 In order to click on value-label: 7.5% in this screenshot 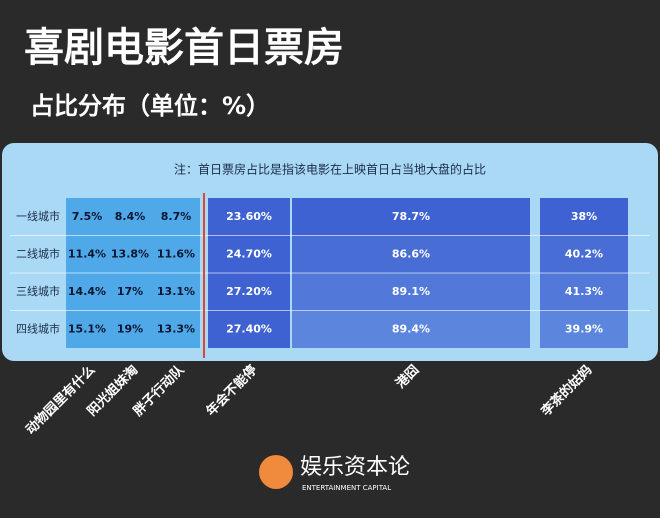, I will do `click(87, 216)`.